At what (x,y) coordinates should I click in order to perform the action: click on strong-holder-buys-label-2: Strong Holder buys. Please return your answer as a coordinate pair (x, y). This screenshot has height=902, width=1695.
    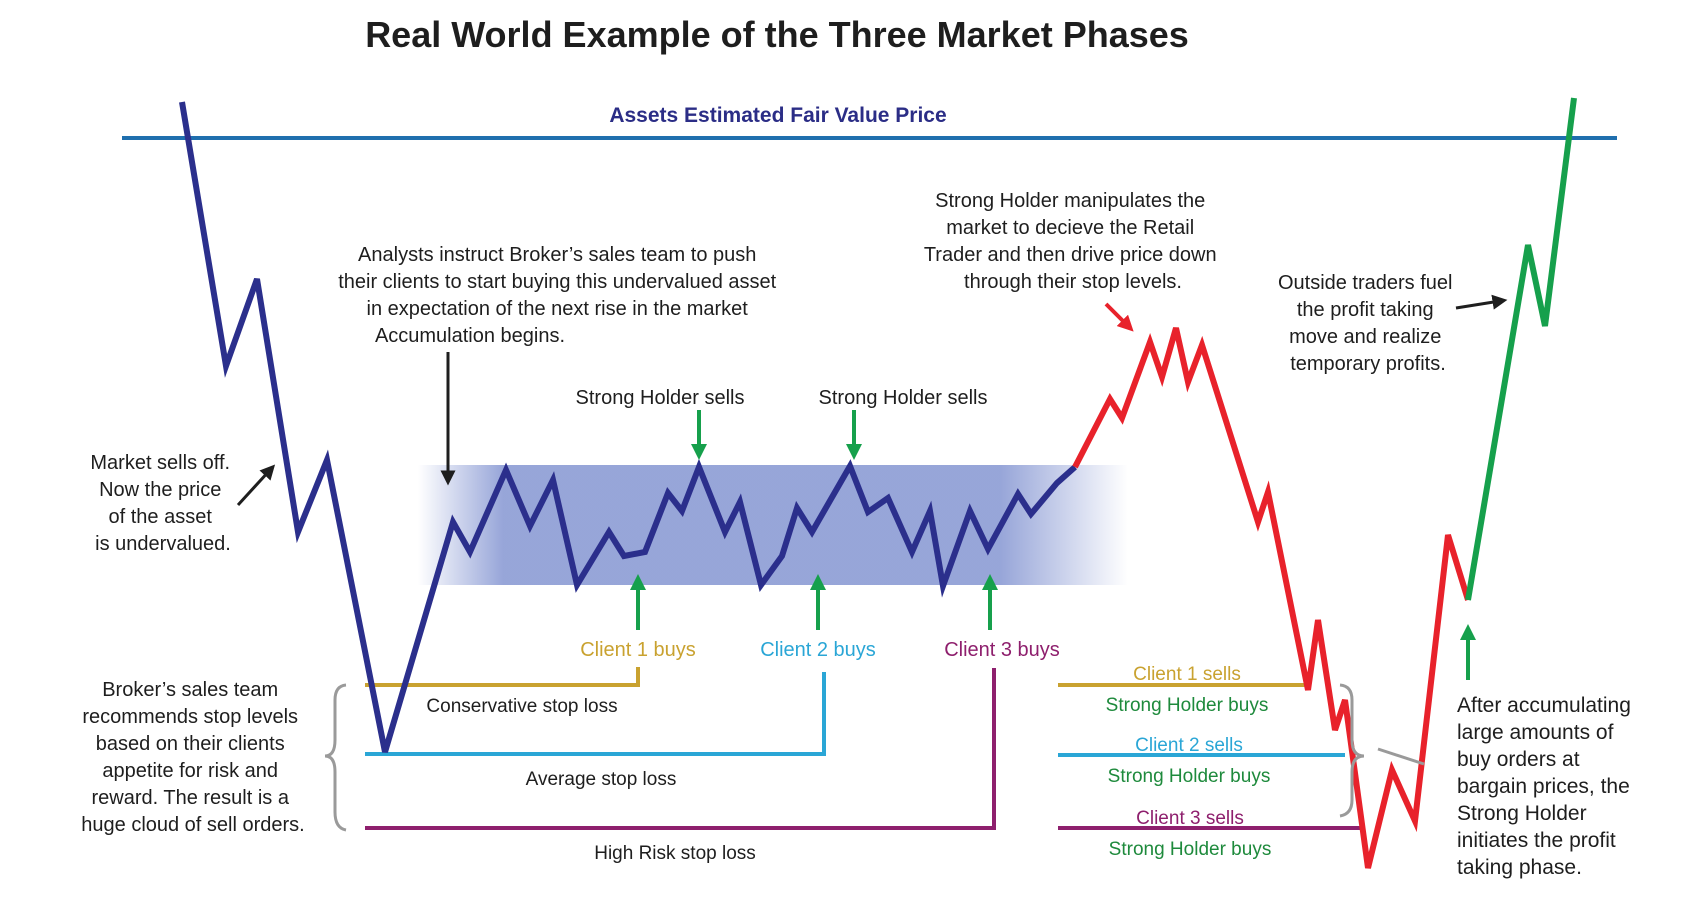
    Looking at the image, I should click on (1189, 776).